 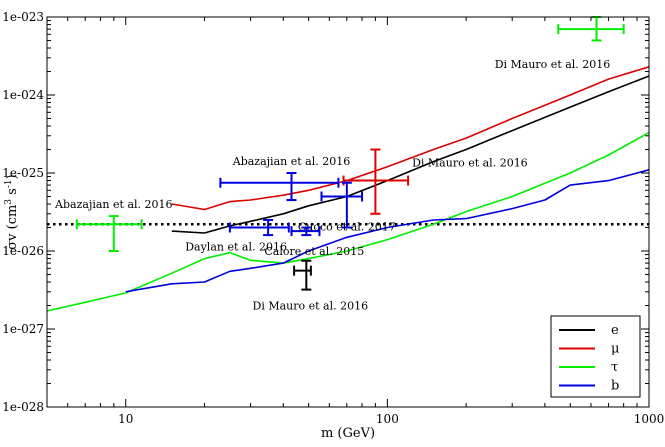 I want to click on y-axis-label-main: σv (cm, so click(x=12, y=227).